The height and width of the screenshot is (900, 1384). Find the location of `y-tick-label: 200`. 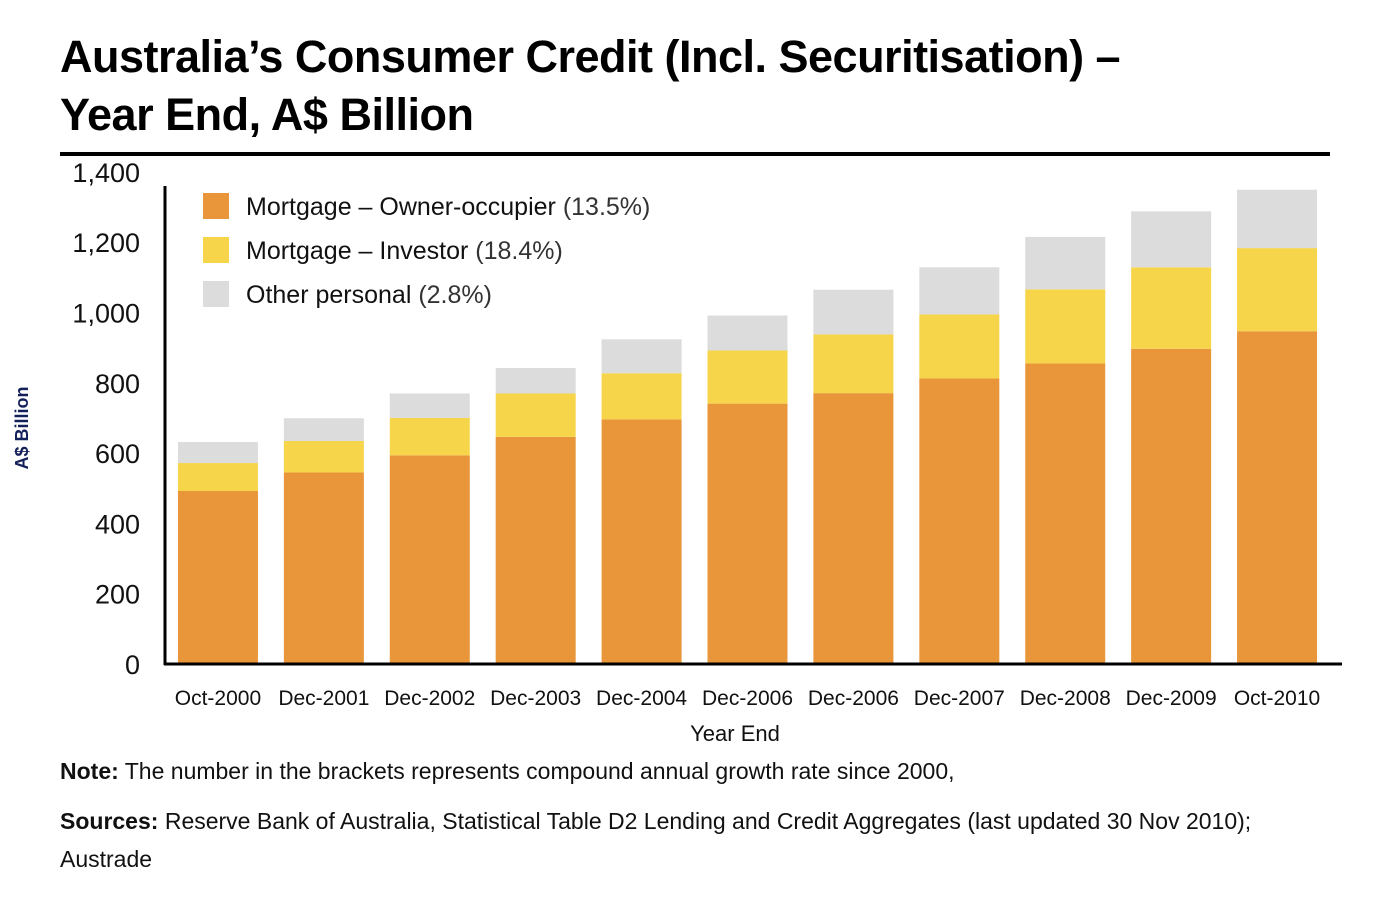

y-tick-label: 200 is located at coordinates (117, 595).